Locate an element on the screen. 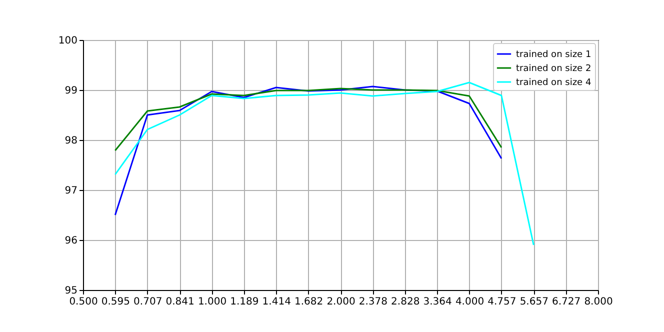 The image size is (664, 332). x-tick-label: 4.757 is located at coordinates (502, 302).